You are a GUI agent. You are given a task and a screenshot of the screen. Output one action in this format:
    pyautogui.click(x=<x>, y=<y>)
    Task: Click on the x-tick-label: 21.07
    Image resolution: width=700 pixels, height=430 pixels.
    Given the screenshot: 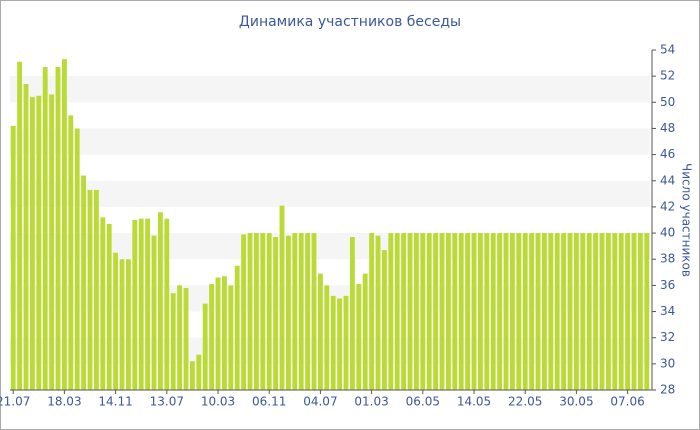 What is the action you would take?
    pyautogui.click(x=15, y=402)
    